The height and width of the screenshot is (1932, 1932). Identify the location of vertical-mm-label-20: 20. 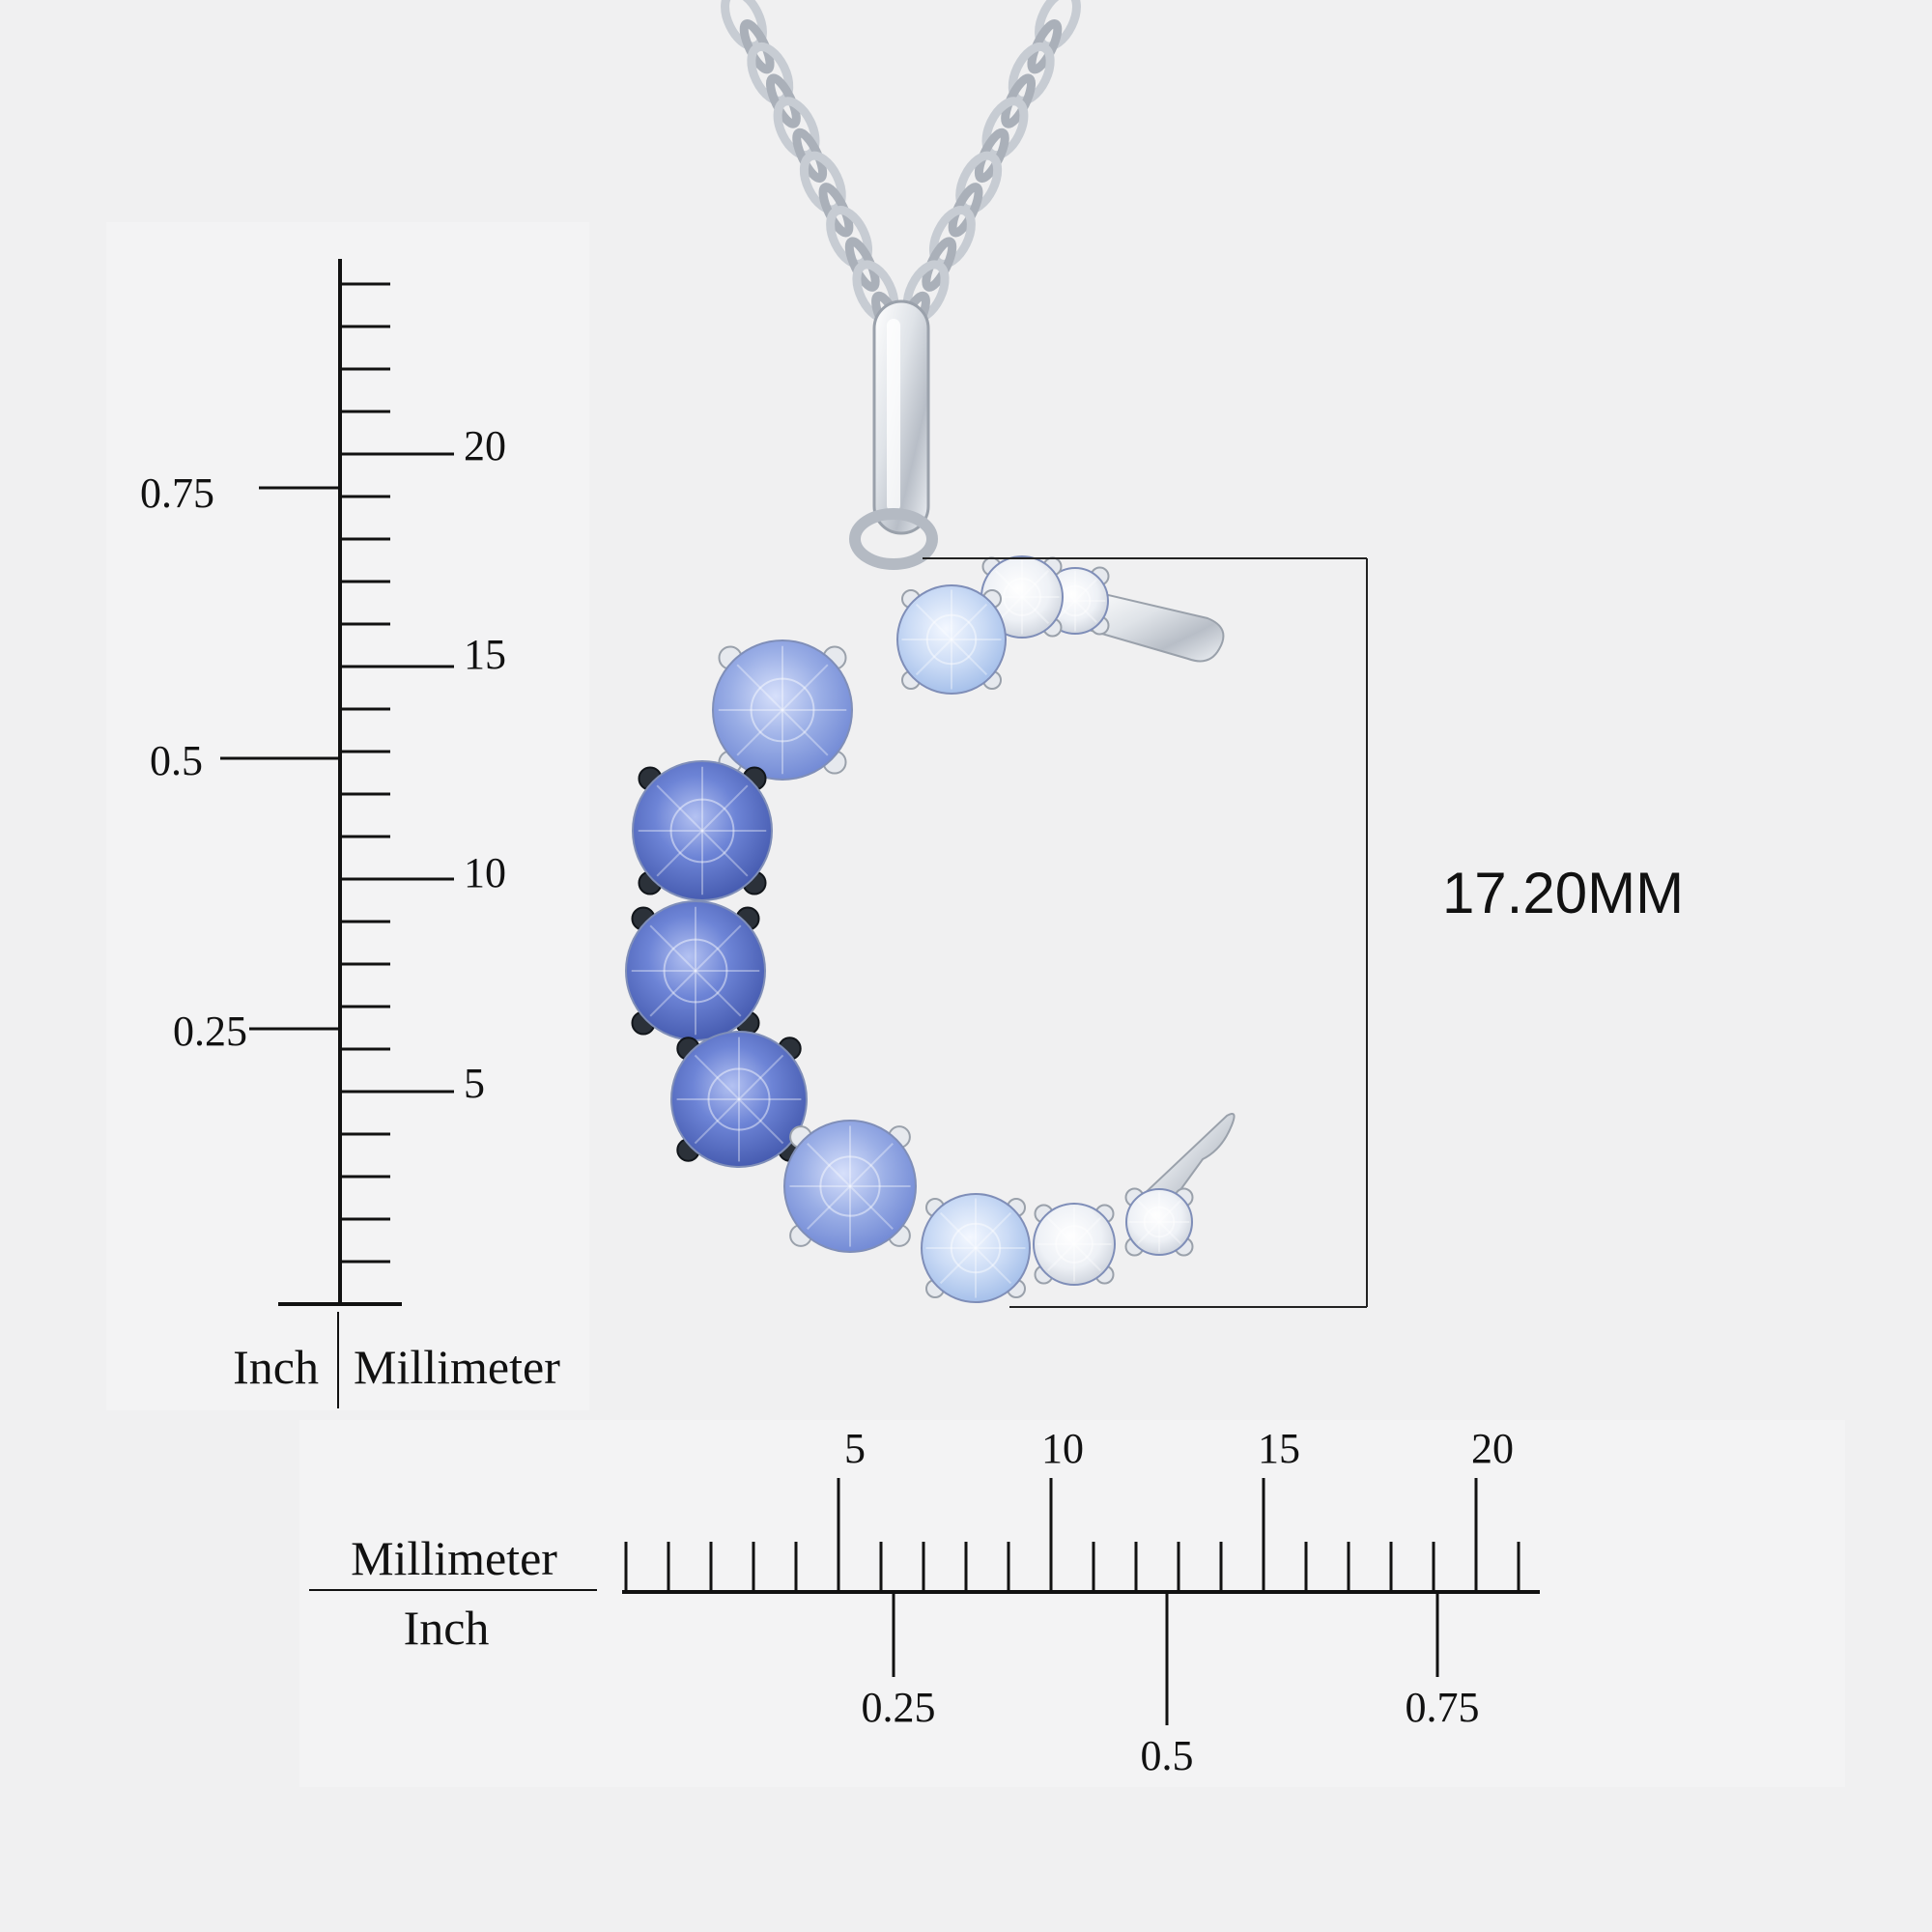
(485, 445).